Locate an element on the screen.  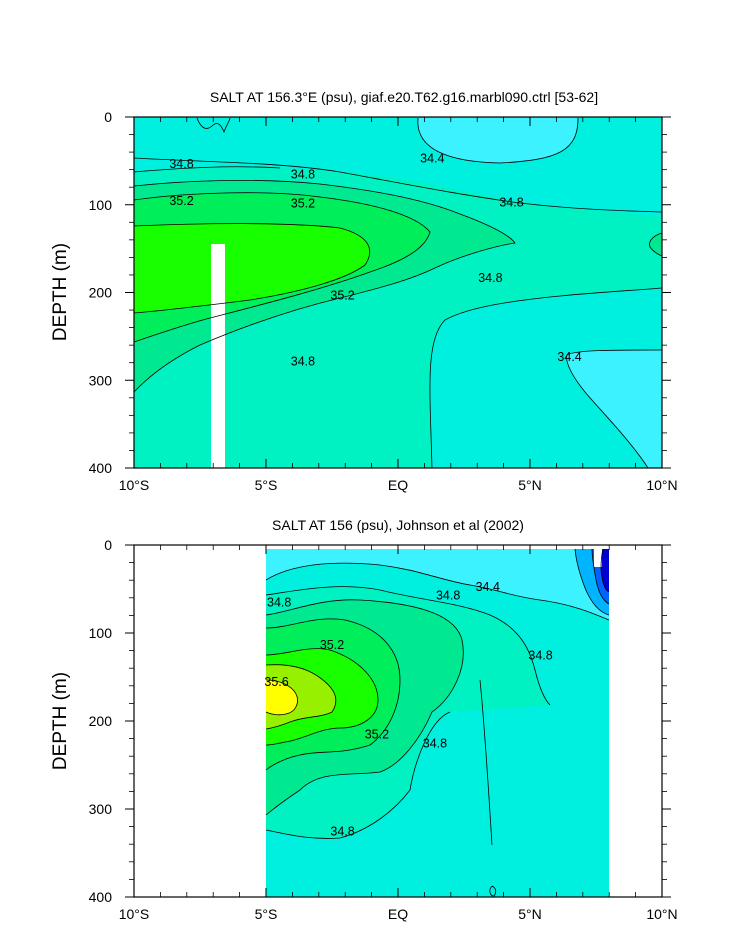
panel-model-contour-labels: 34.8 34.8 34.4 34.8 35.2 35.2 35.2 34.8 34.8 34.4 is located at coordinates (375, 260).